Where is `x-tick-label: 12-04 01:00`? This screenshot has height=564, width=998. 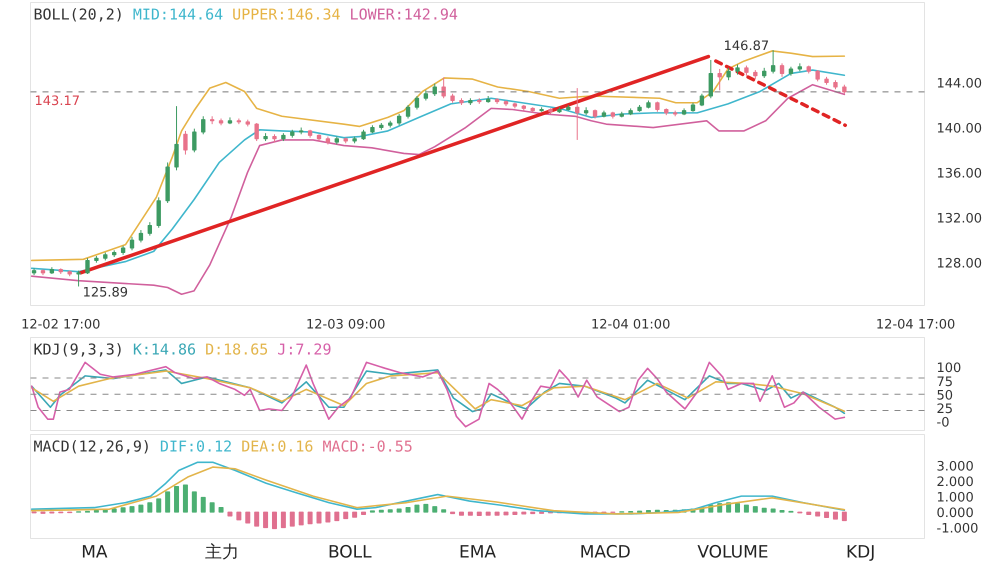 x-tick-label: 12-04 01:00 is located at coordinates (630, 325).